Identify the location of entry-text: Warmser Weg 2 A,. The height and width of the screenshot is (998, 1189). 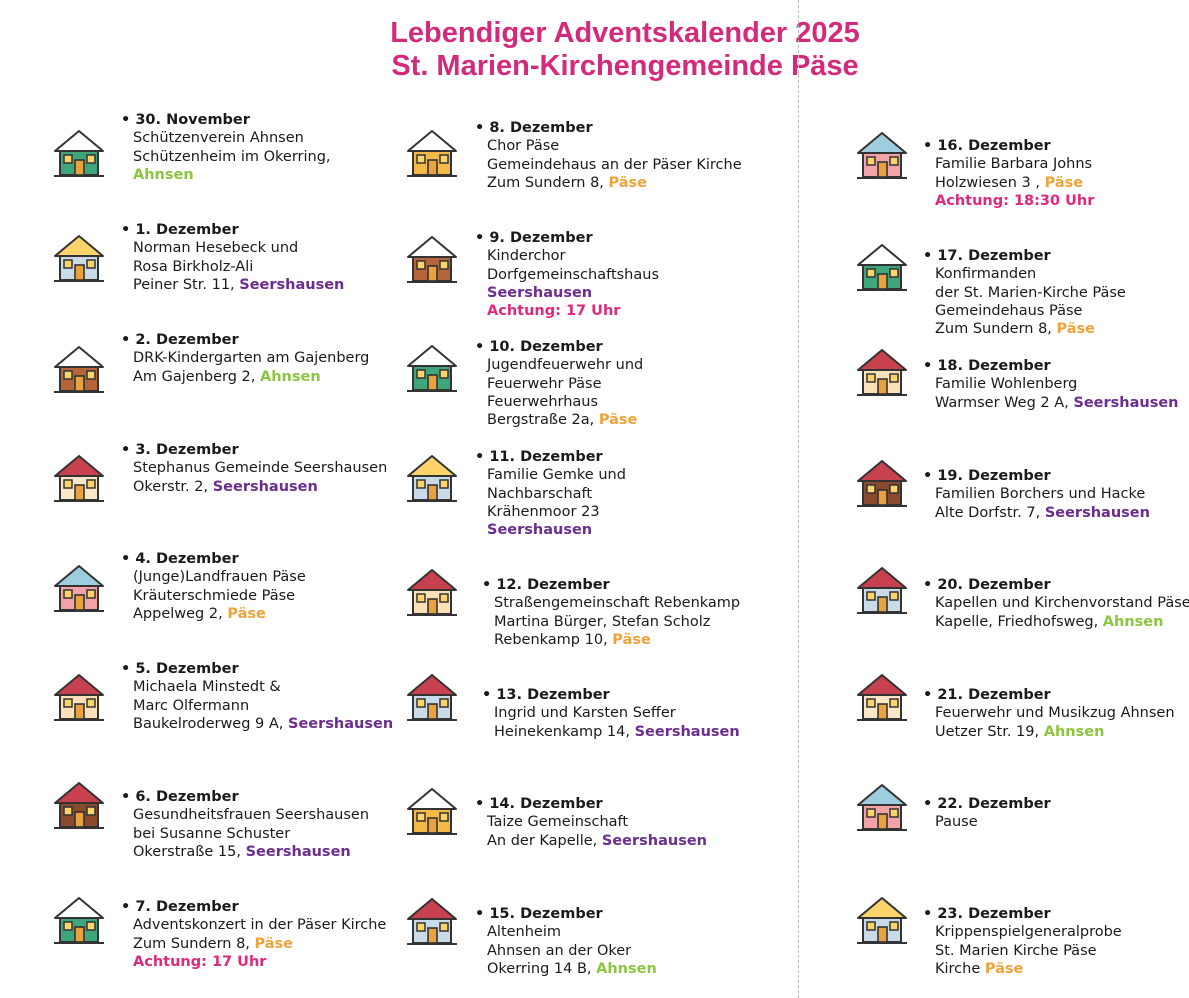
(1004, 402).